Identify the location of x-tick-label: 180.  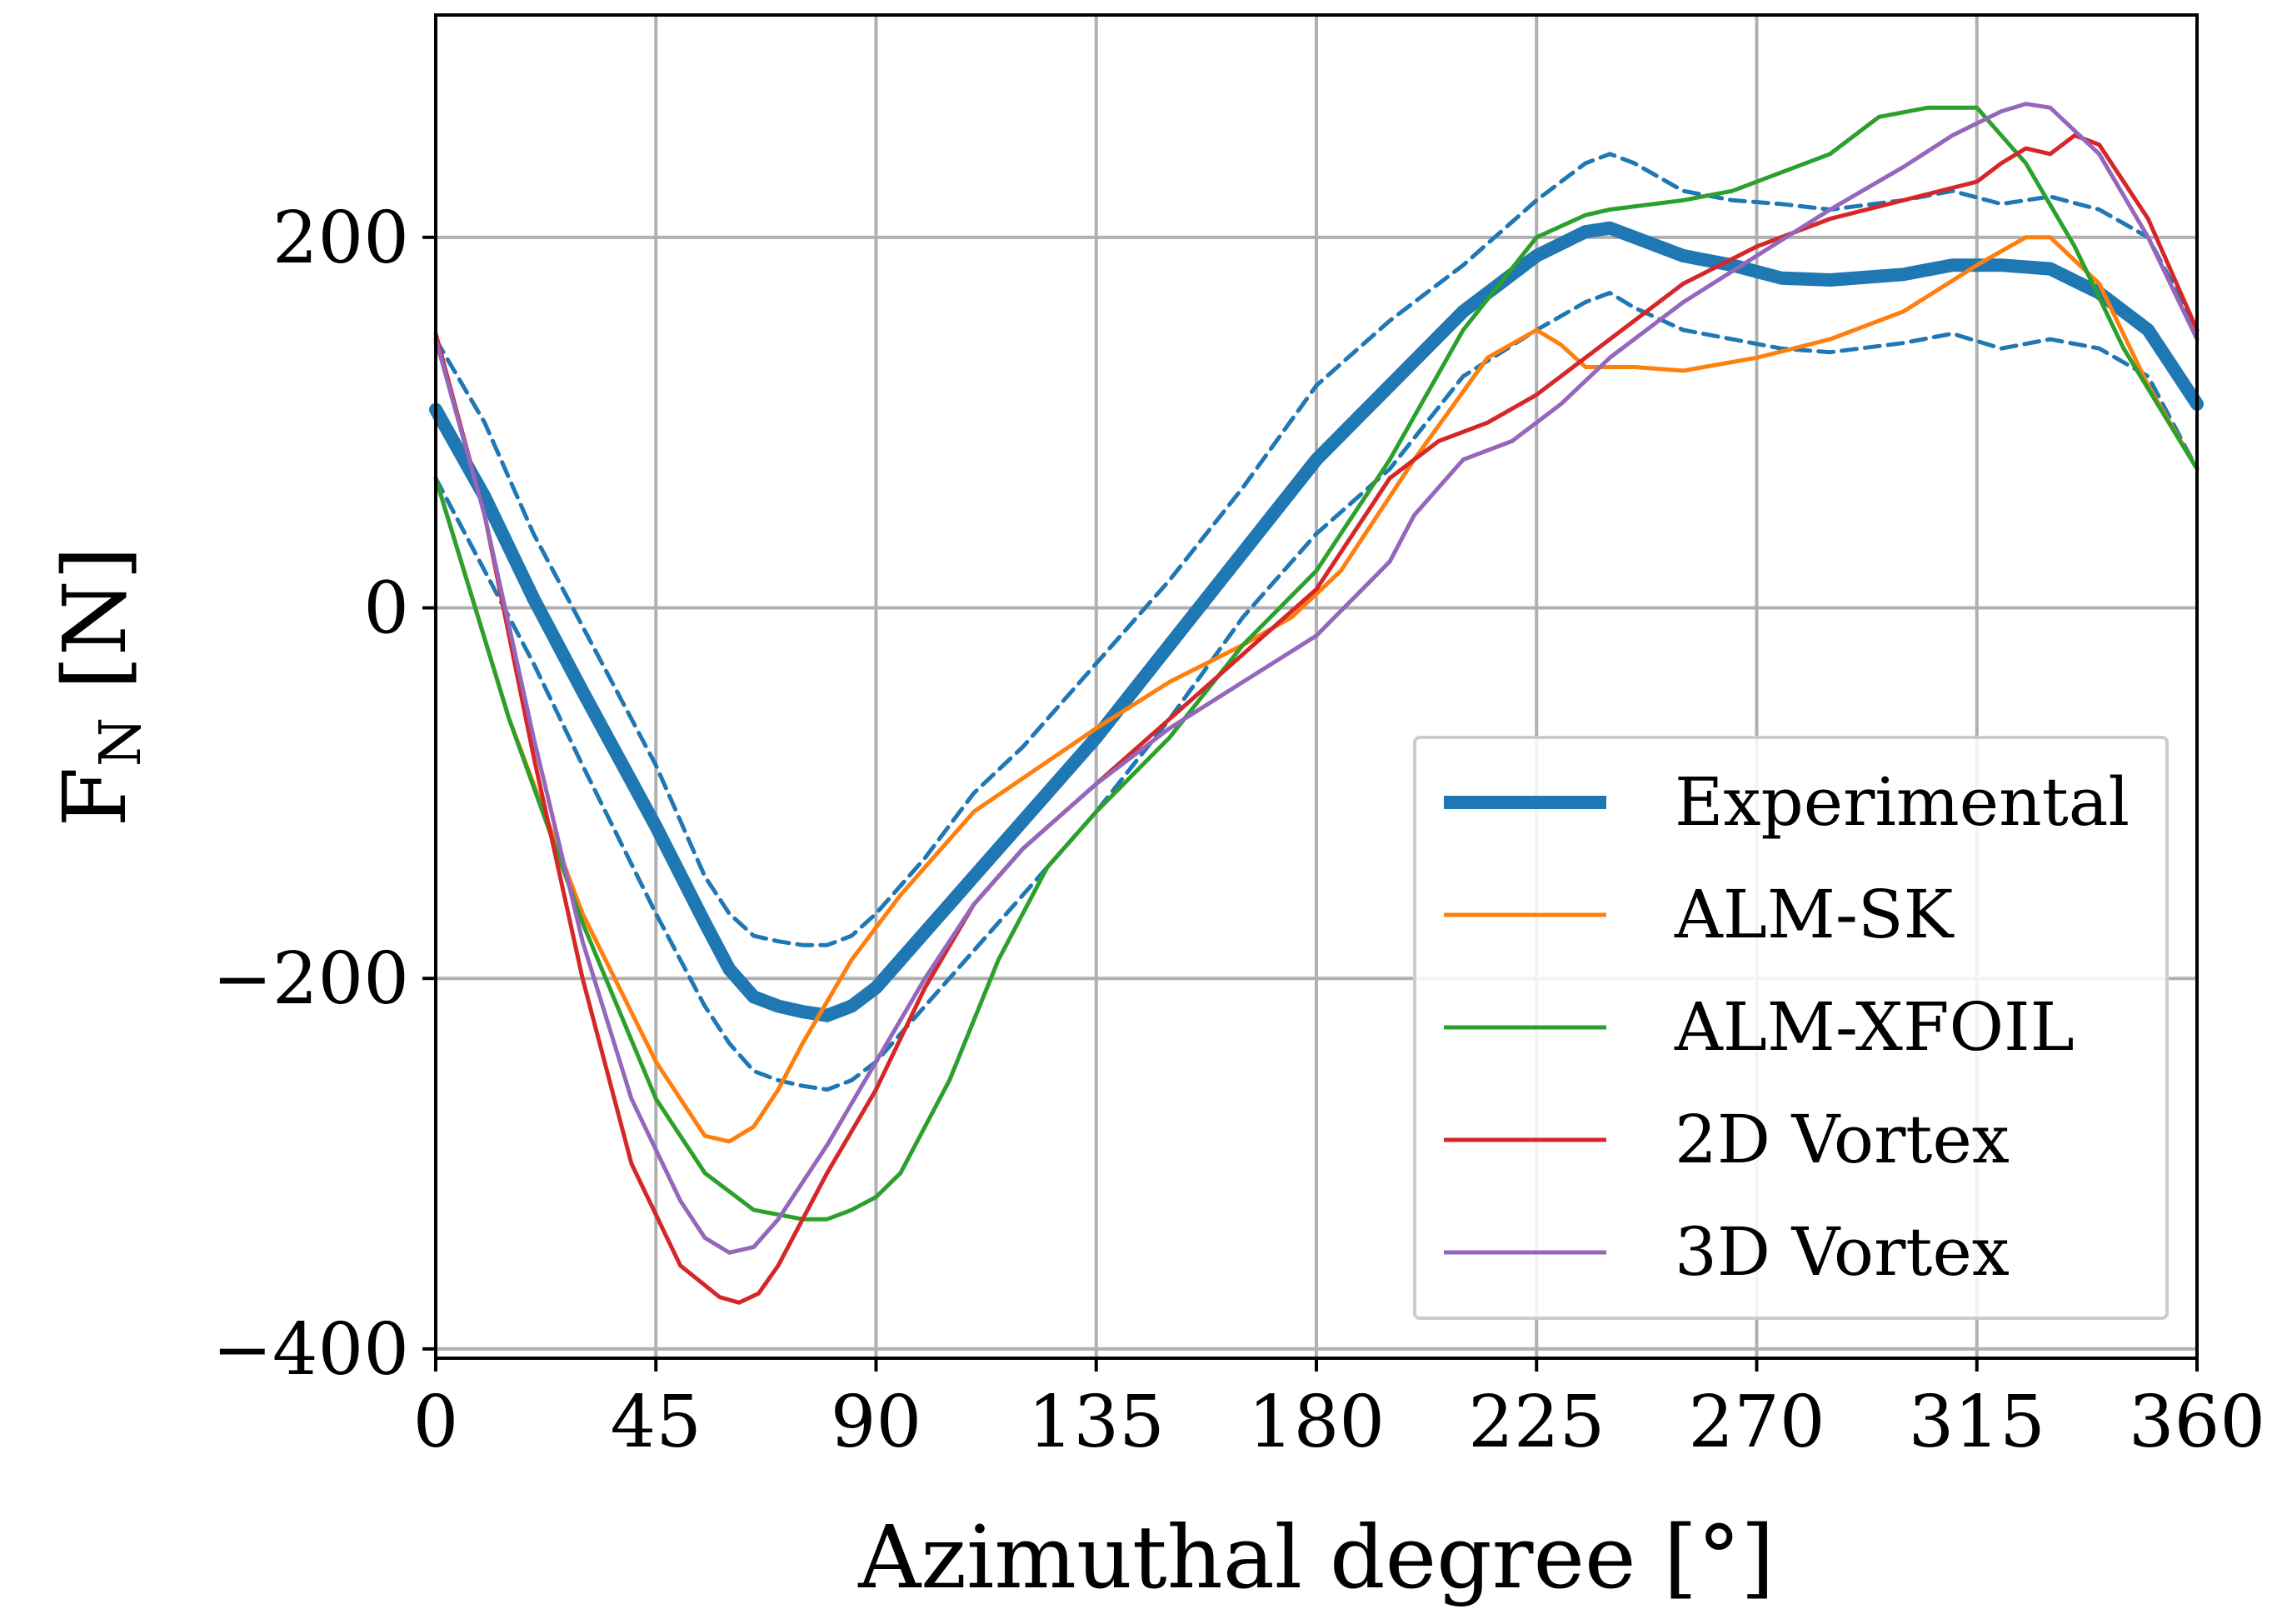
(1317, 1422).